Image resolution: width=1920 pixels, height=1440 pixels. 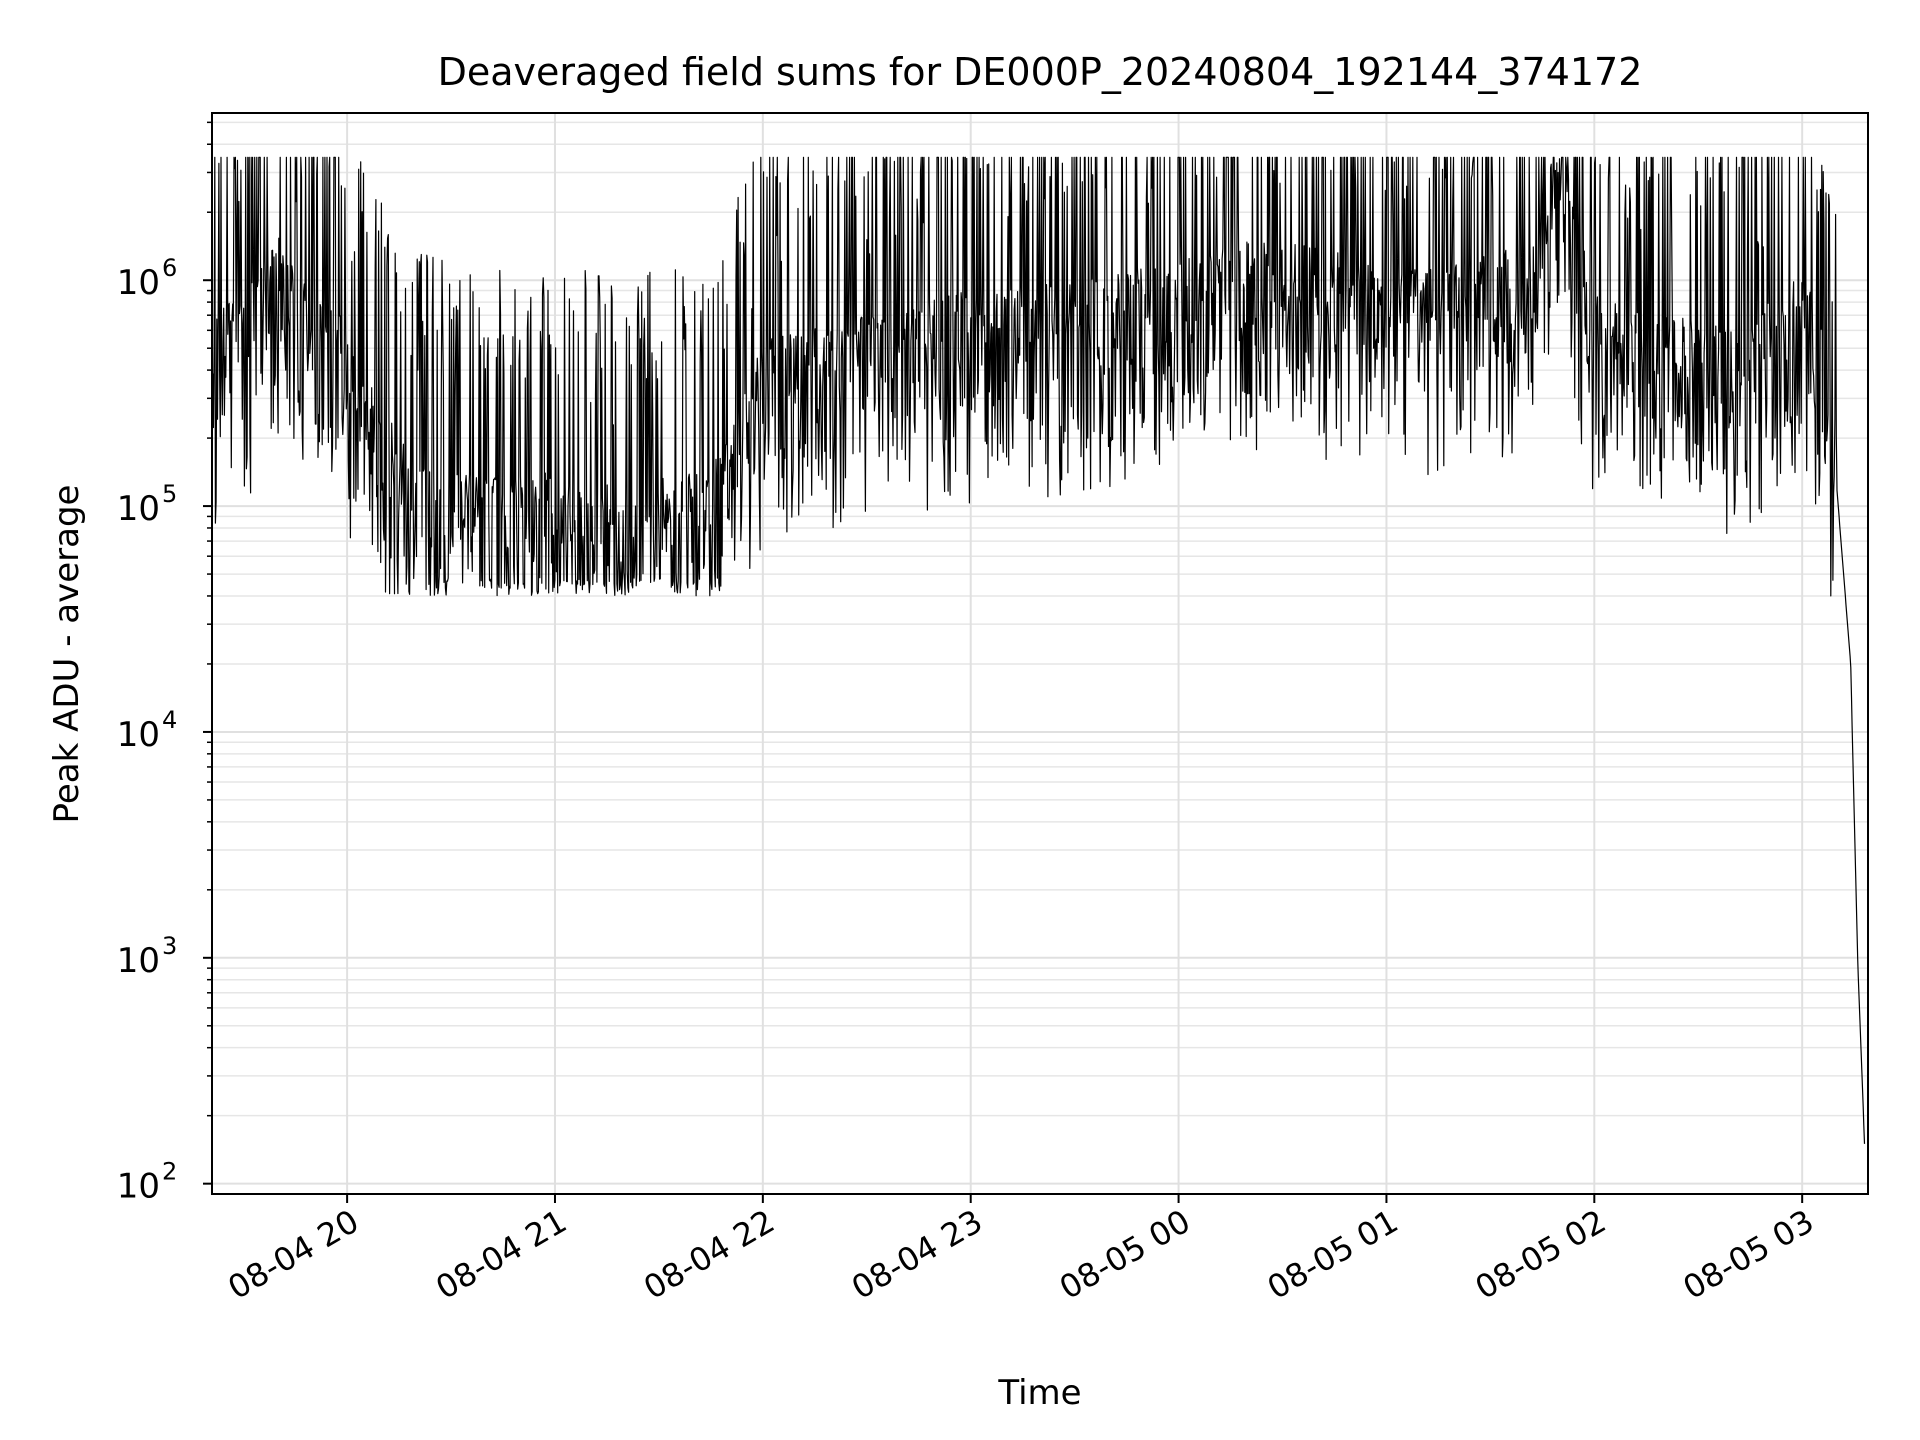 What do you see at coordinates (1333, 1254) in the screenshot?
I see `x-tick-label: 08-05 01` at bounding box center [1333, 1254].